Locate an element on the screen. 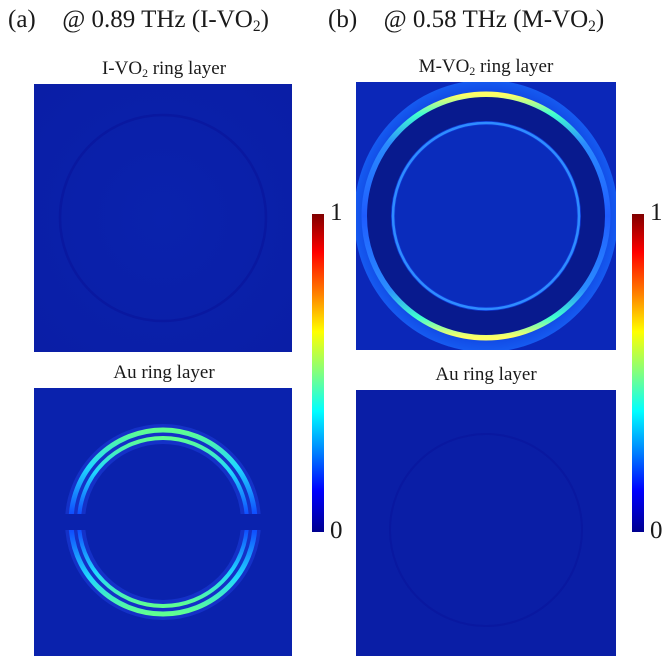  ring-gap is located at coordinates (164, 522).